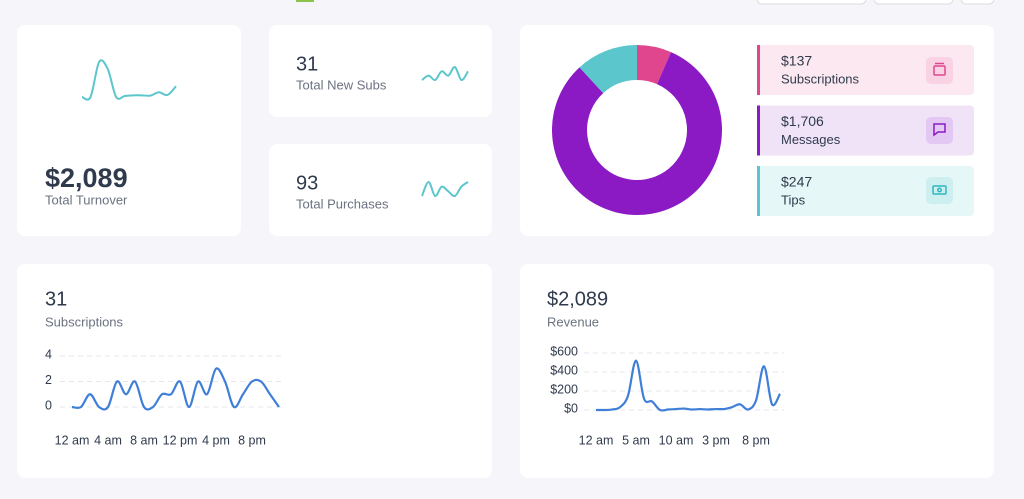 Image resolution: width=1024 pixels, height=499 pixels. What do you see at coordinates (676, 440) in the screenshot?
I see `x-tick-label: 10 am` at bounding box center [676, 440].